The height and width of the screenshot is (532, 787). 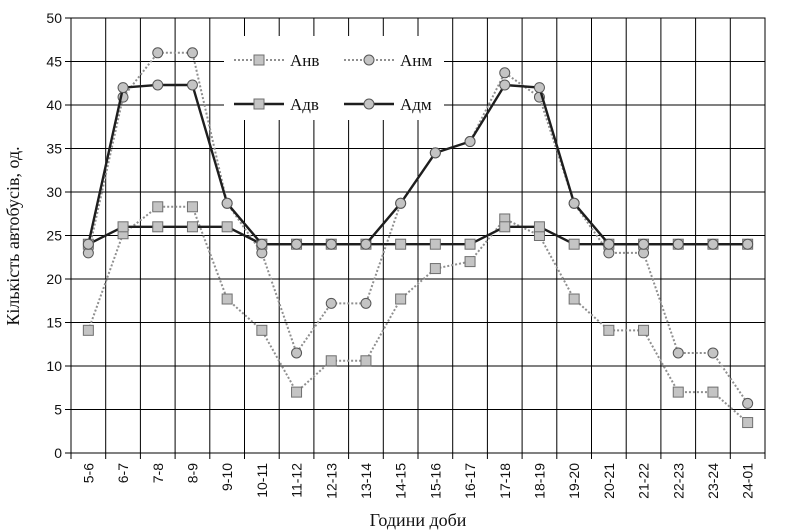 What do you see at coordinates (54, 62) in the screenshot?
I see `y-tick-label: 45` at bounding box center [54, 62].